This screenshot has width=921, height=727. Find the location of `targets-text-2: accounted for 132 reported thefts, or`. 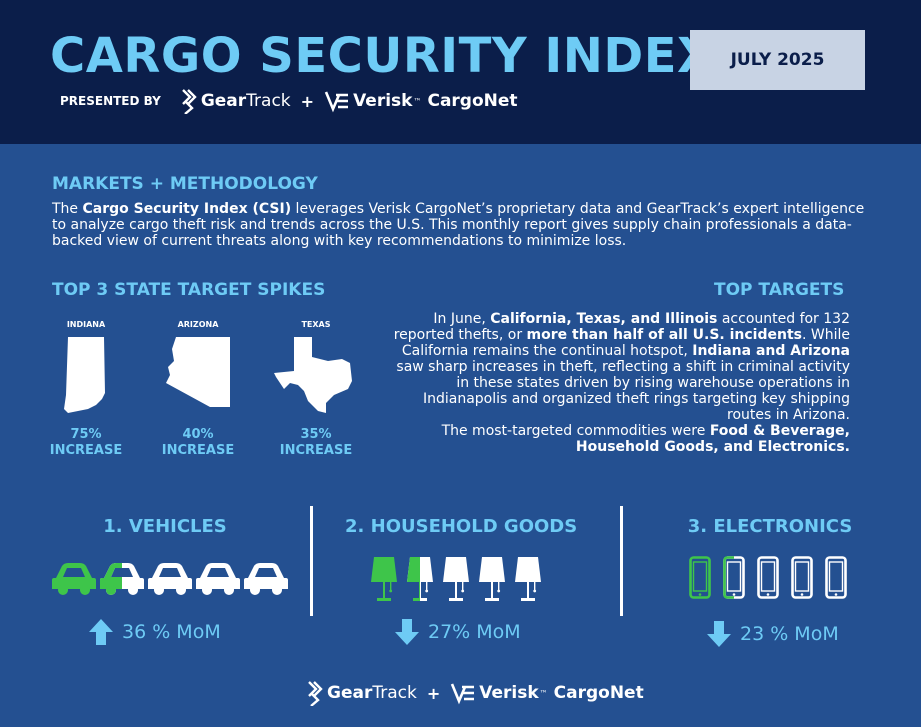

targets-text-2: accounted for 132 reported thefts, or is located at coordinates (621, 327).